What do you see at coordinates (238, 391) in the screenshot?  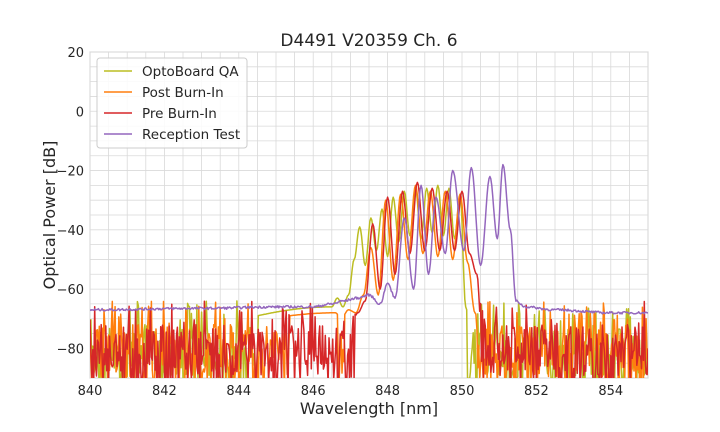 I see `x-tick-label: 844` at bounding box center [238, 391].